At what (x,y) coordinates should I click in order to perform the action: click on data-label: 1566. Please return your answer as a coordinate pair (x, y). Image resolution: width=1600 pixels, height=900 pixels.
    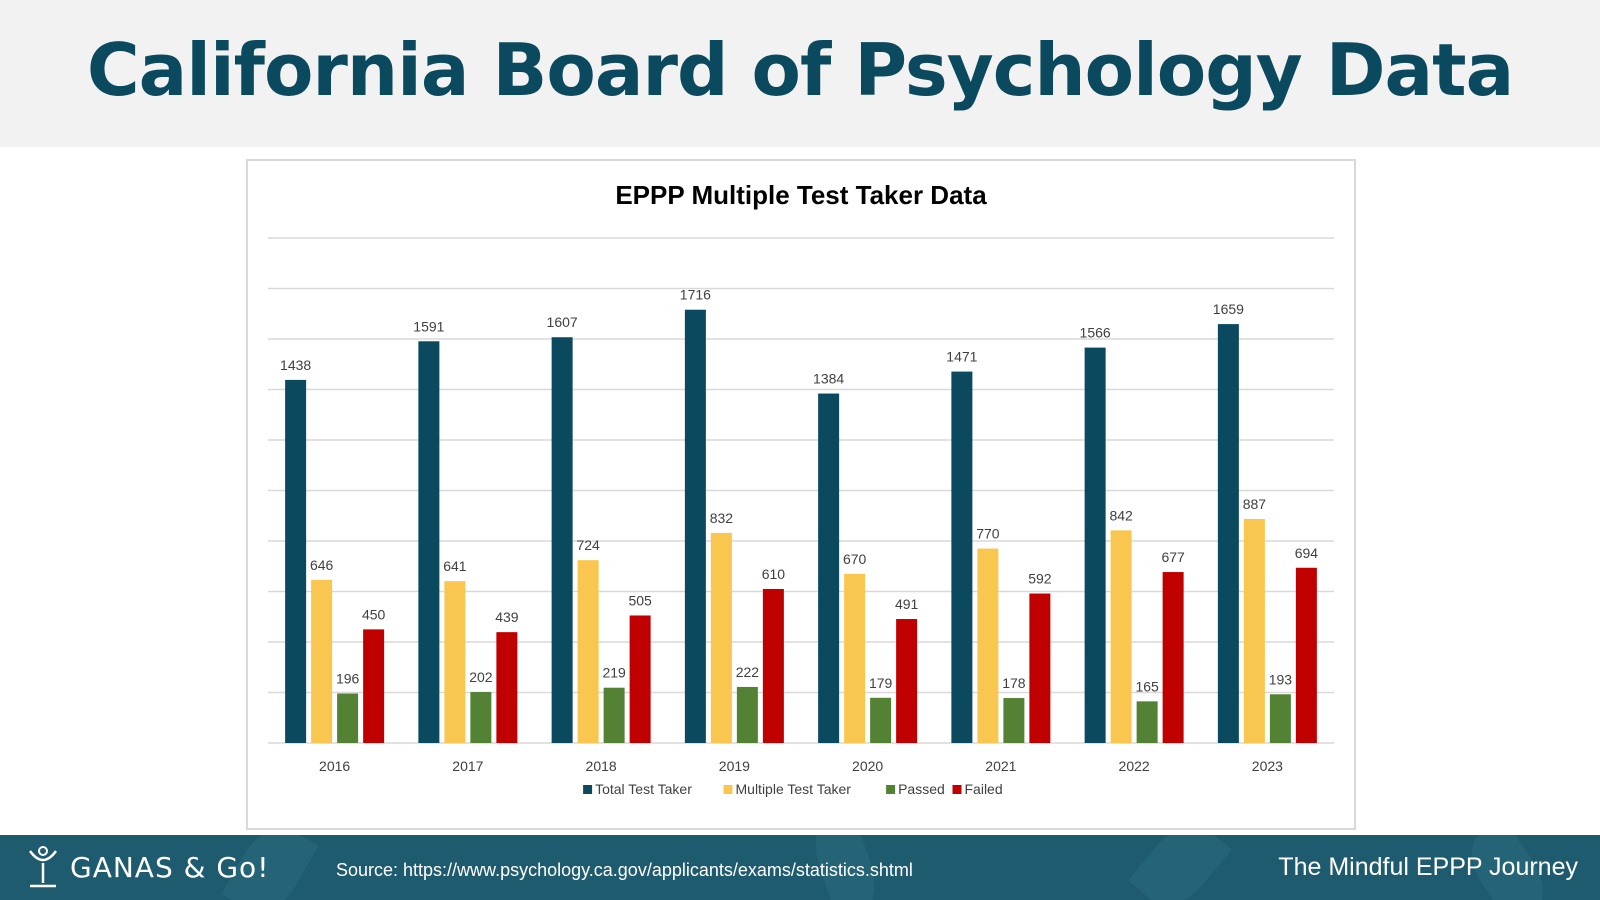
    Looking at the image, I should click on (1095, 333).